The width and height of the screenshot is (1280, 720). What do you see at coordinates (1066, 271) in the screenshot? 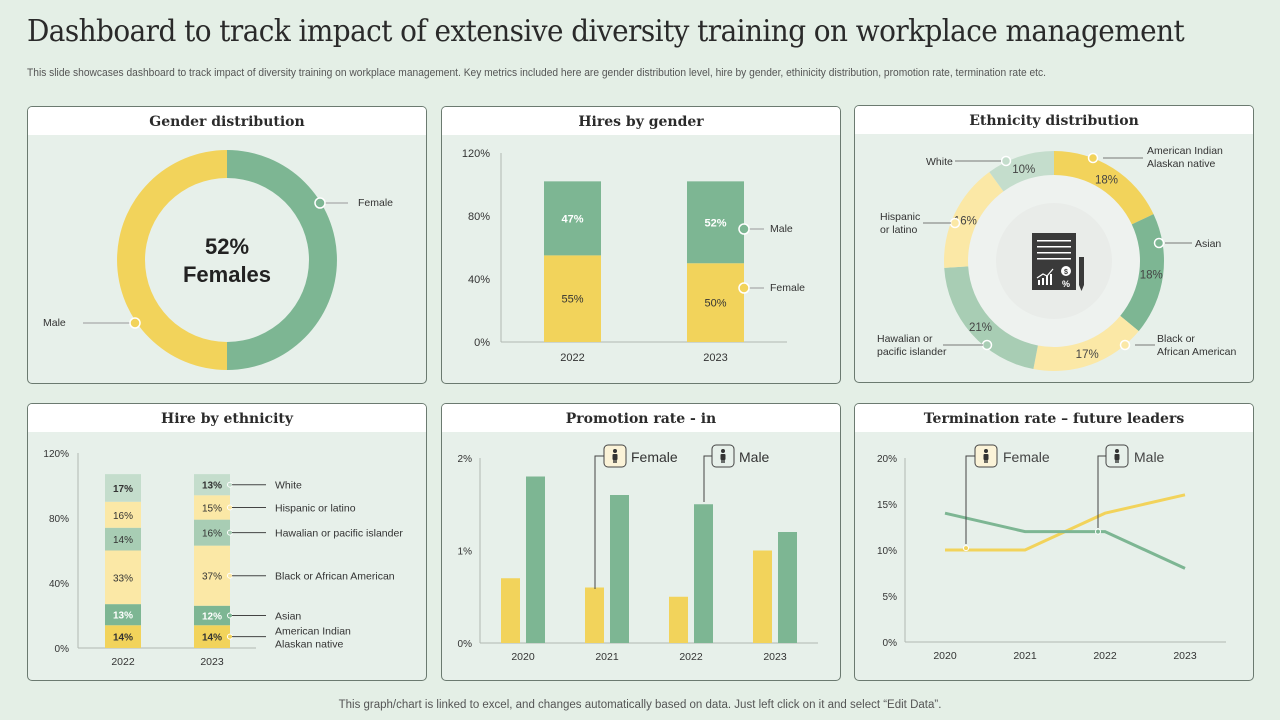
I see `dollar-coin` at bounding box center [1066, 271].